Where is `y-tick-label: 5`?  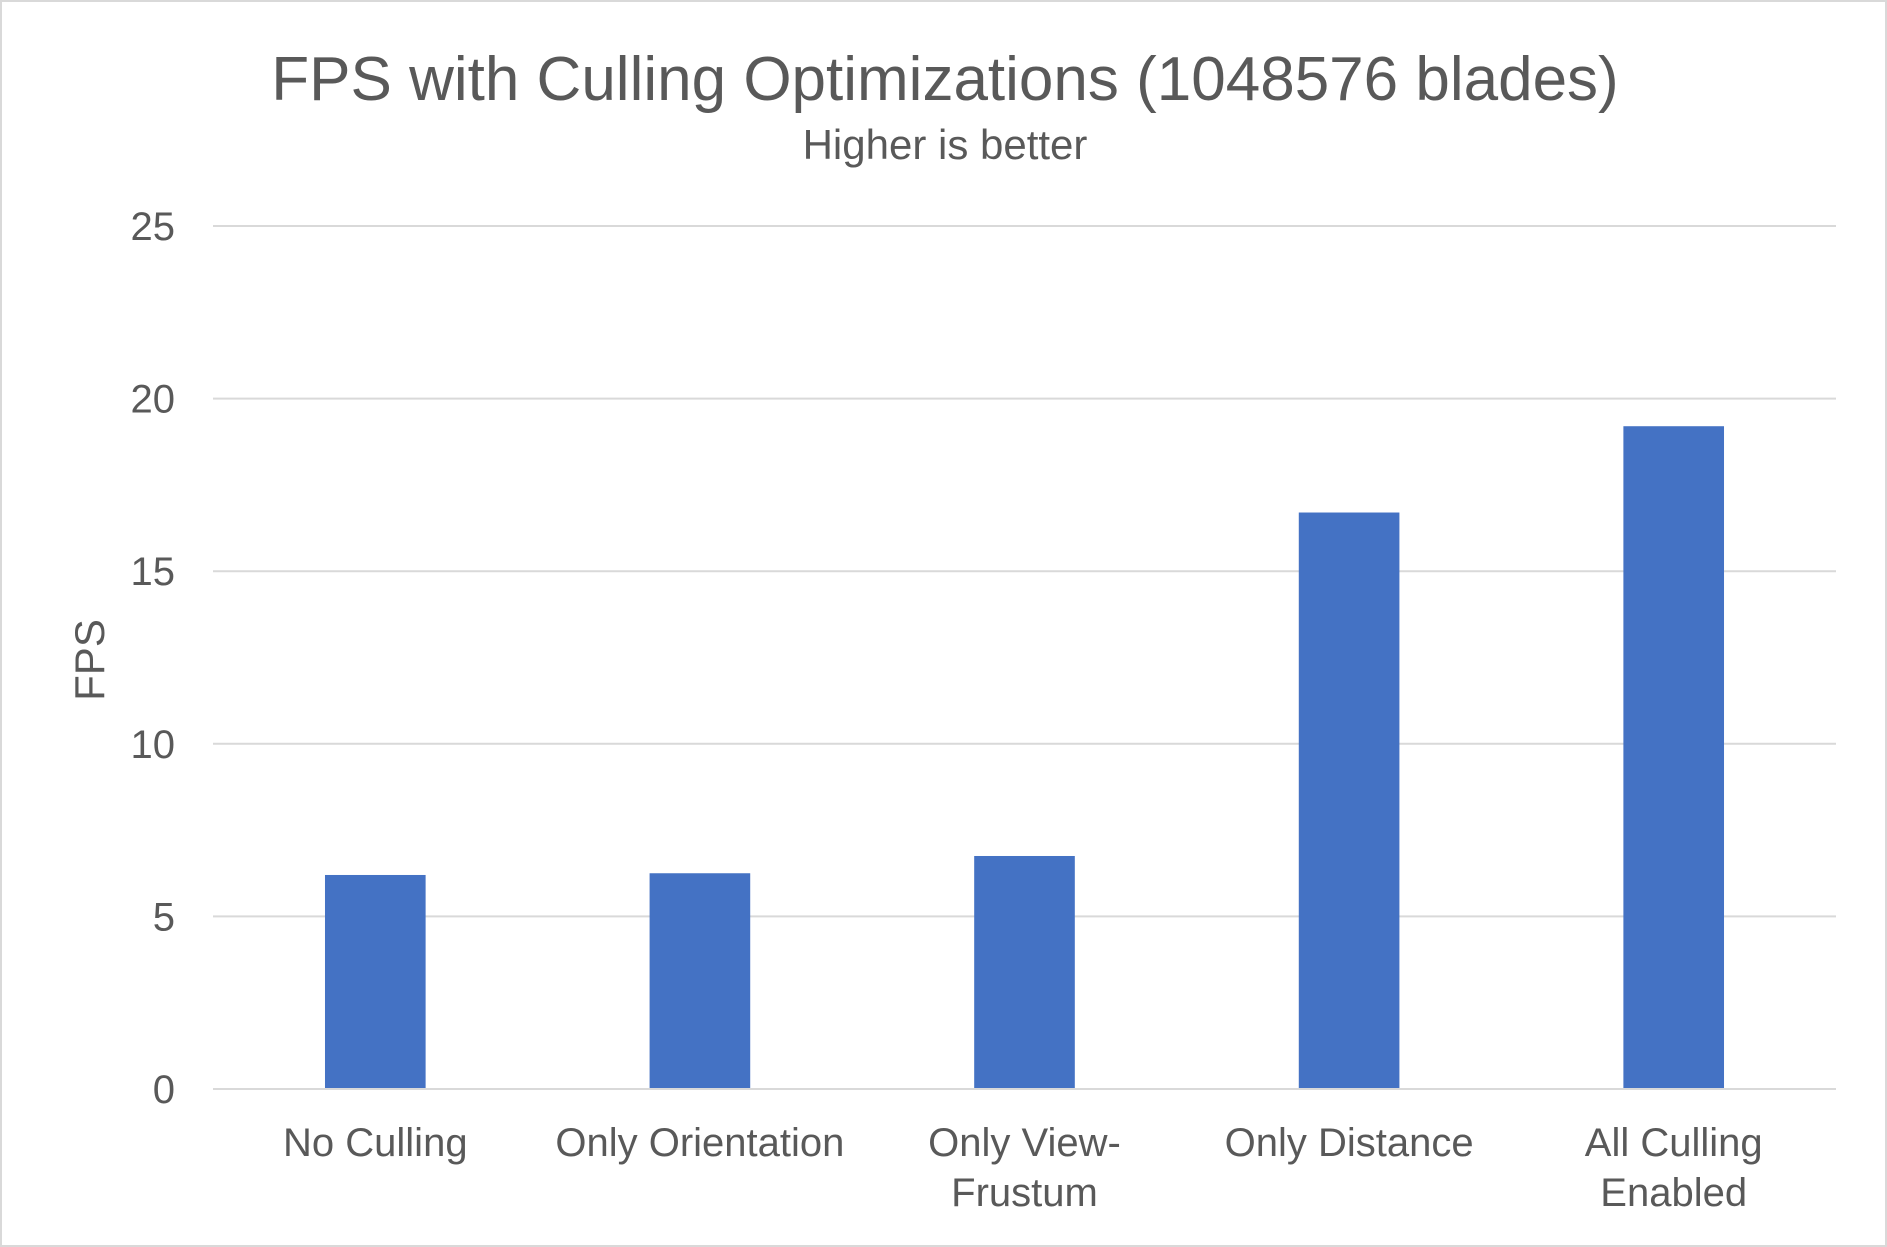 y-tick-label: 5 is located at coordinates (164, 917).